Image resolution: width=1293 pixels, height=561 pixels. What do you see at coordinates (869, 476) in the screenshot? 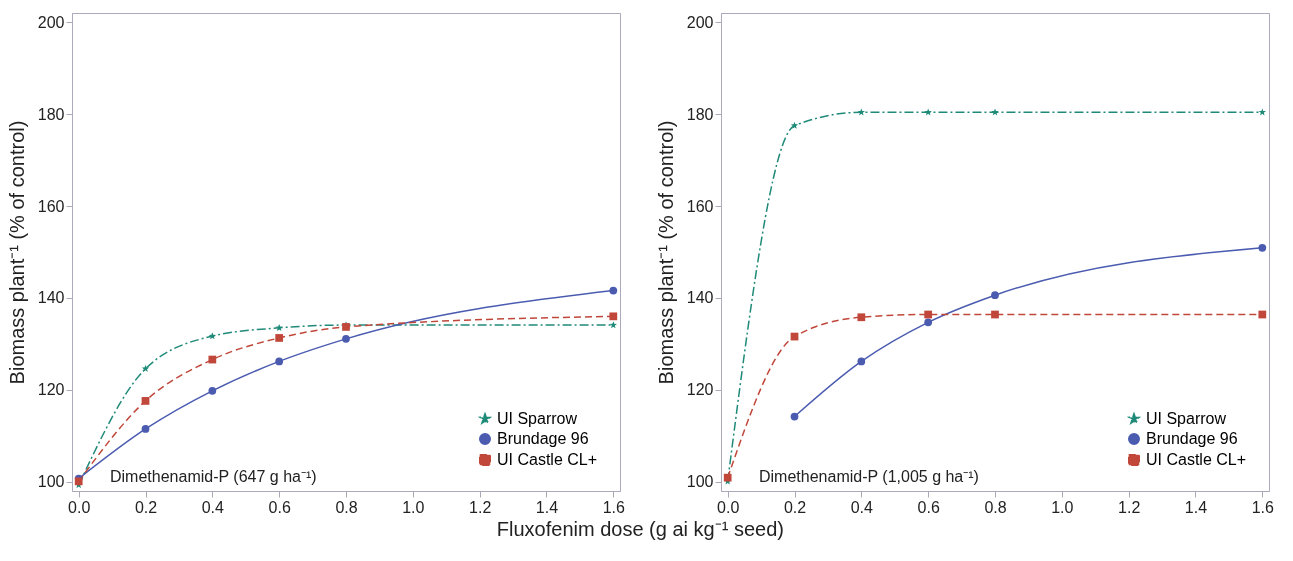
I see `annotation: Dimethenamid-P (1,005 g ha⁻¹)` at bounding box center [869, 476].